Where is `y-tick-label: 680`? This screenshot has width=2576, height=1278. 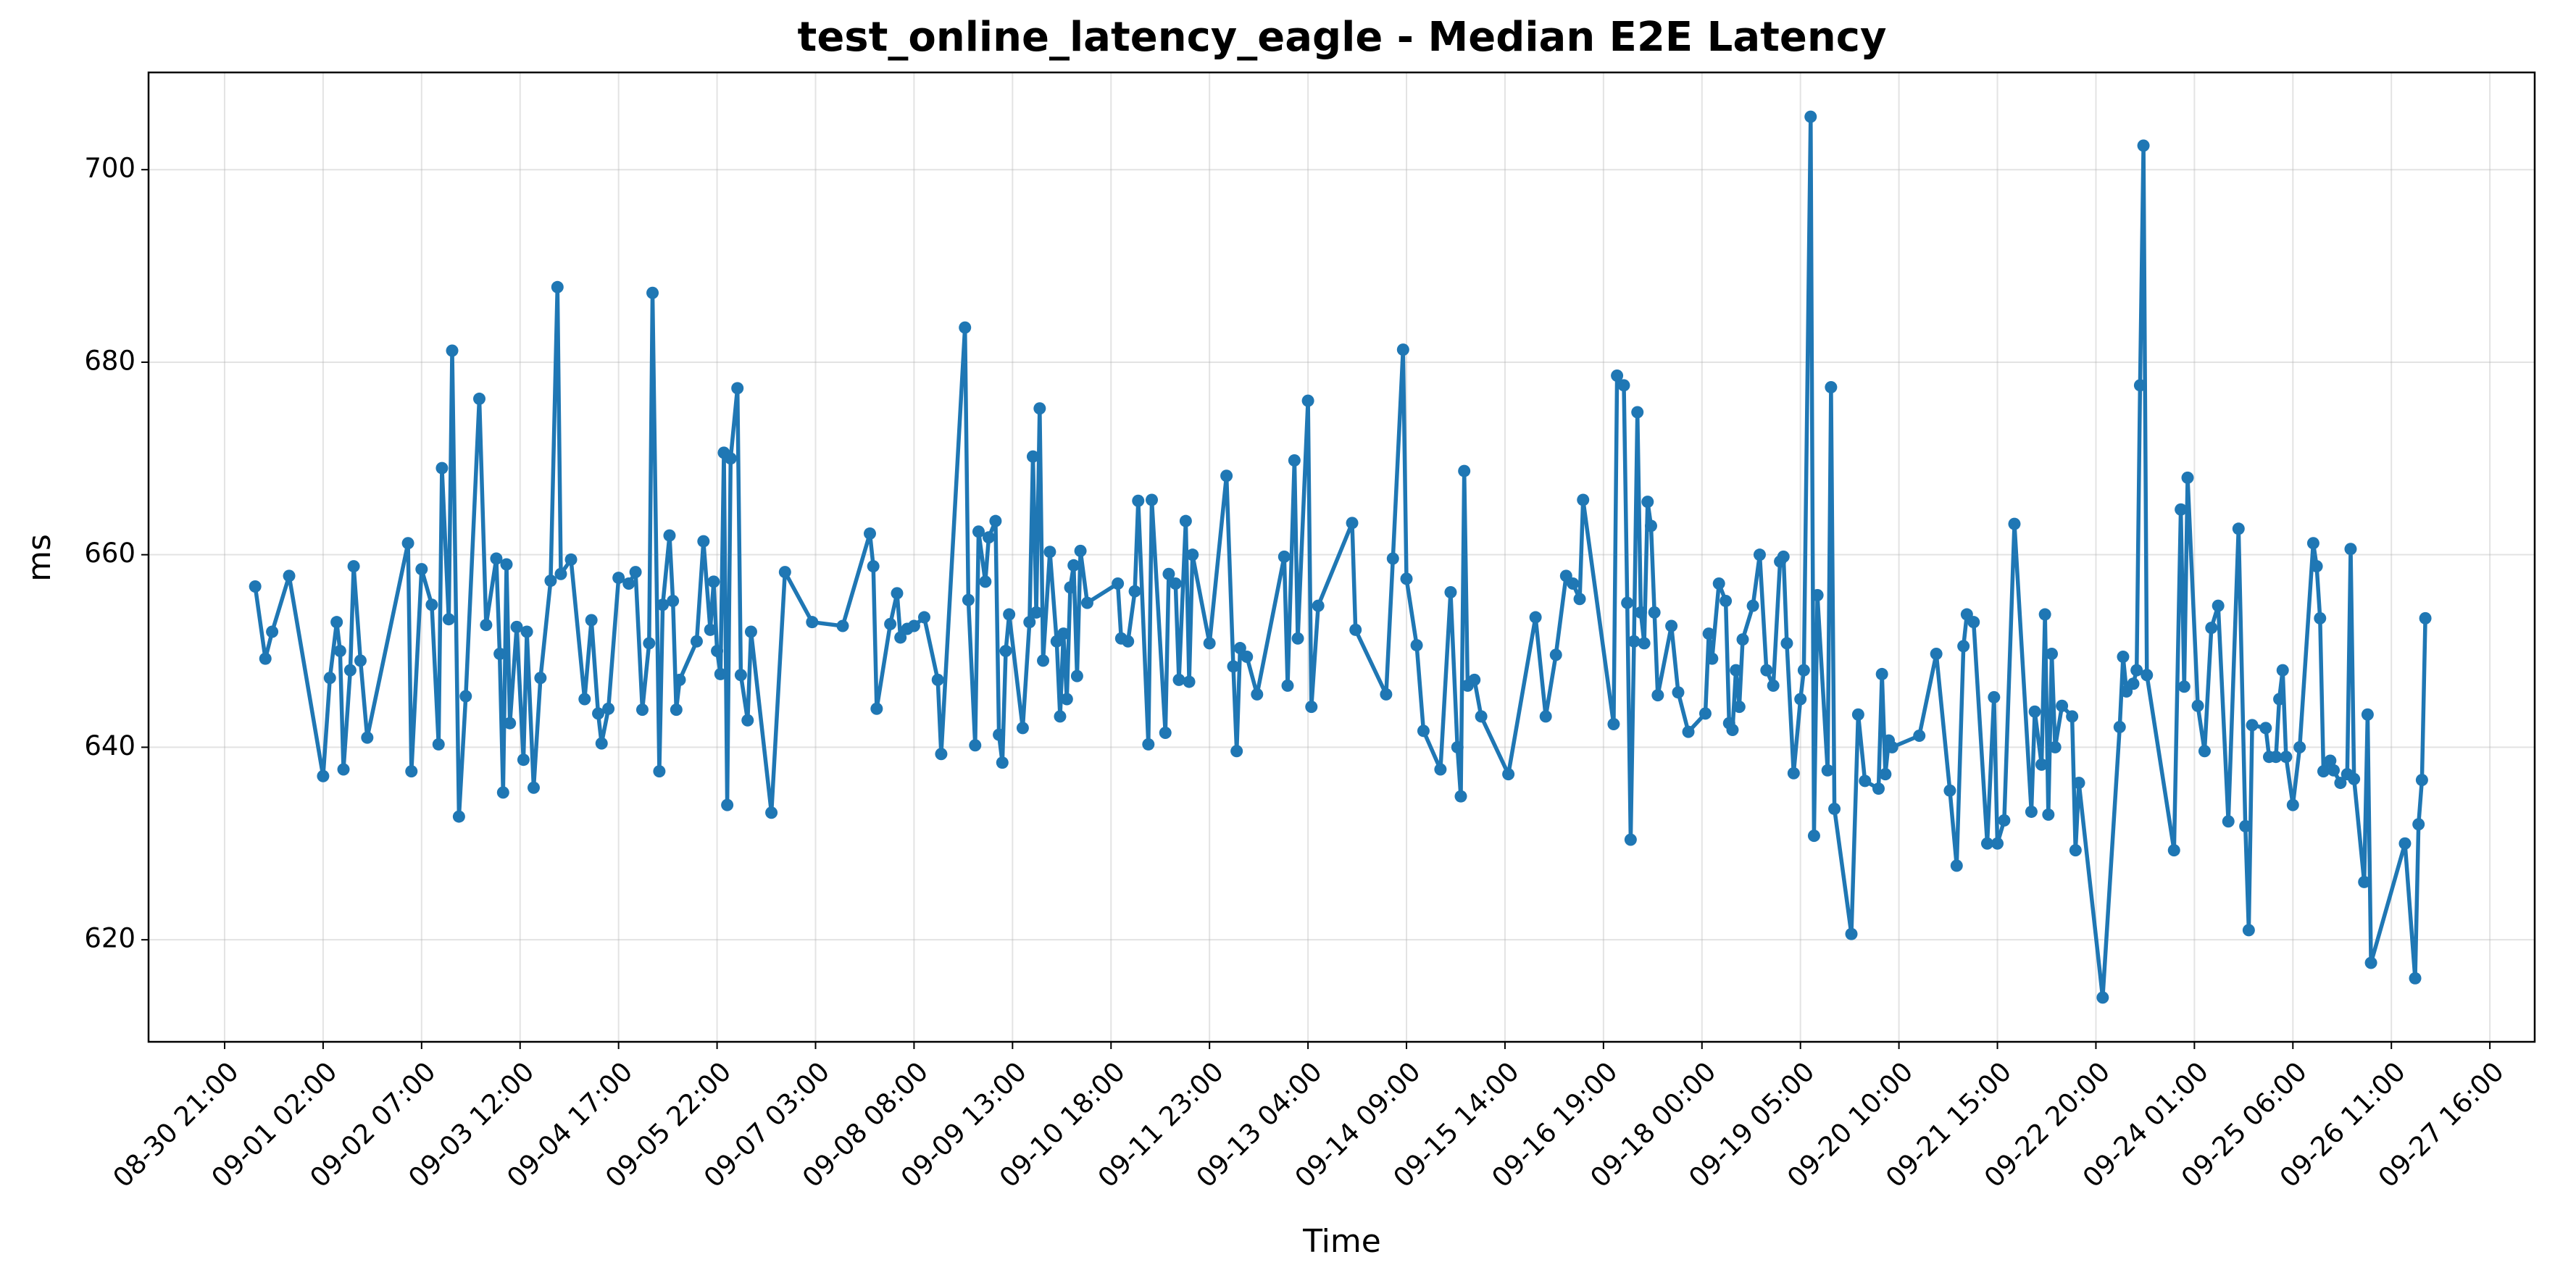
y-tick-label: 680 is located at coordinates (110, 360).